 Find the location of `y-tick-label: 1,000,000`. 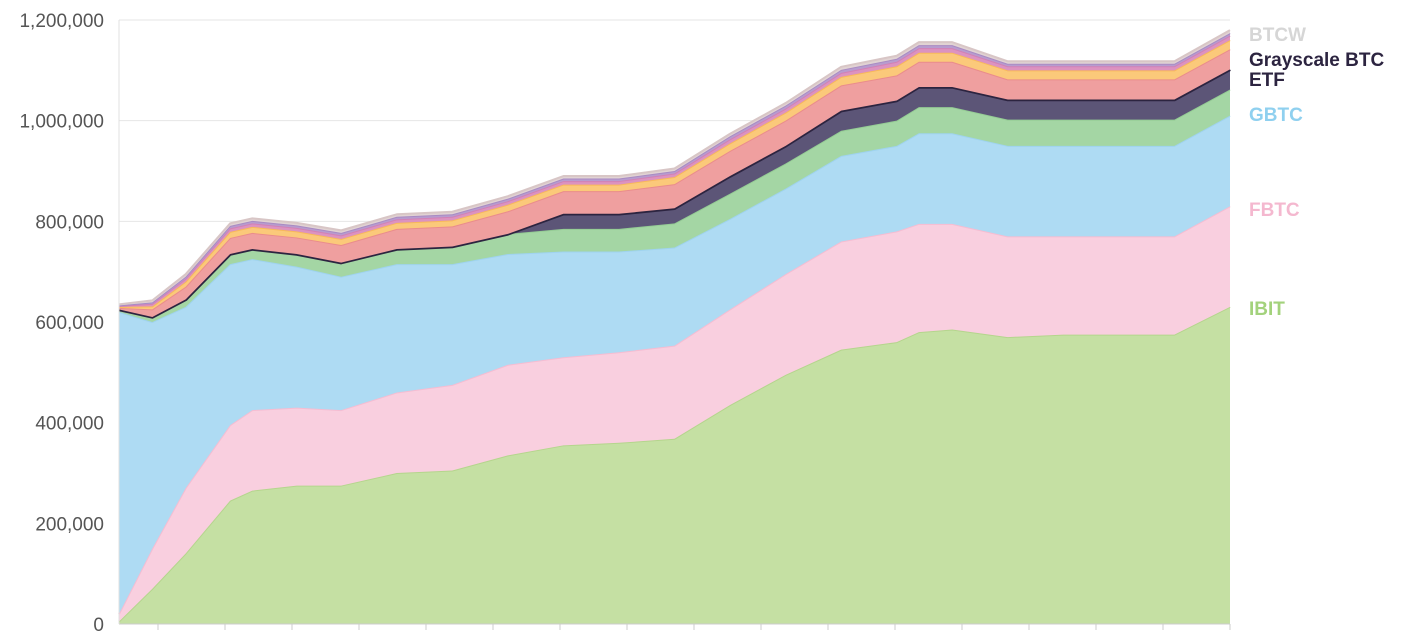

y-tick-label: 1,000,000 is located at coordinates (61, 122).